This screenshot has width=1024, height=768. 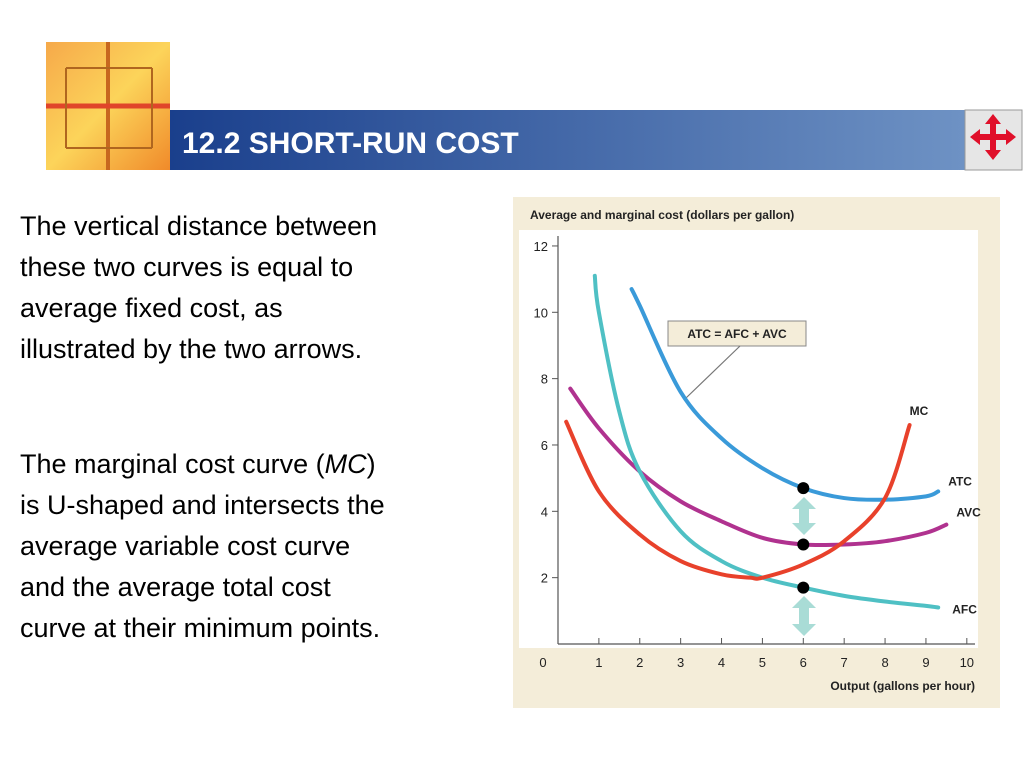 What do you see at coordinates (762, 662) in the screenshot?
I see `x-tick-label: 5` at bounding box center [762, 662].